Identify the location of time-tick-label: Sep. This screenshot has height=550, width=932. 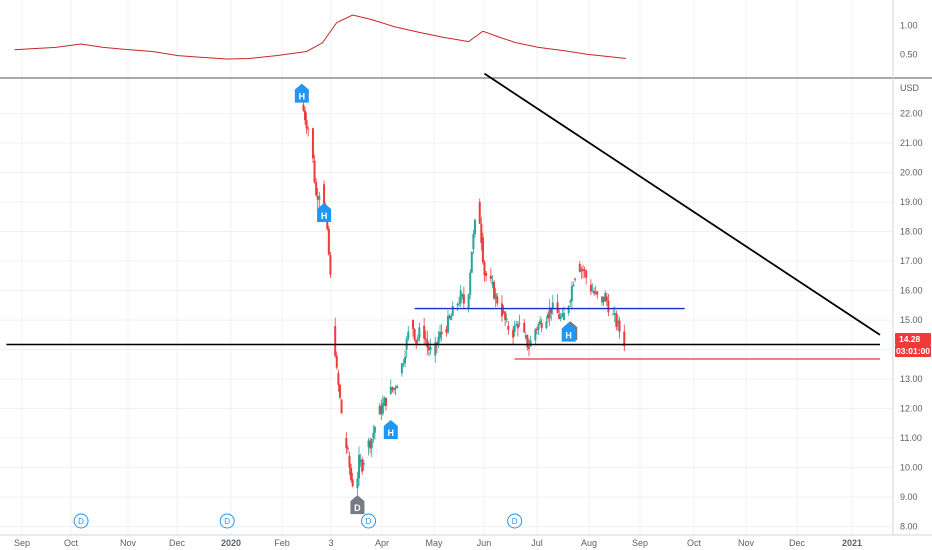
(640, 543).